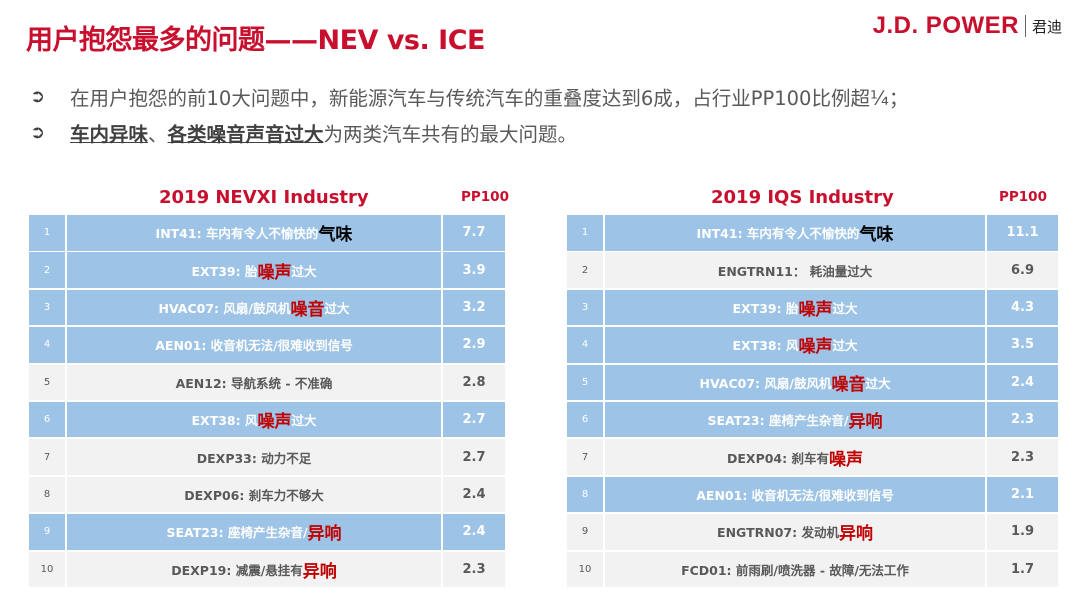 This screenshot has height=607, width=1080. What do you see at coordinates (485, 197) in the screenshot?
I see `nevxi-pp100-header: PP100` at bounding box center [485, 197].